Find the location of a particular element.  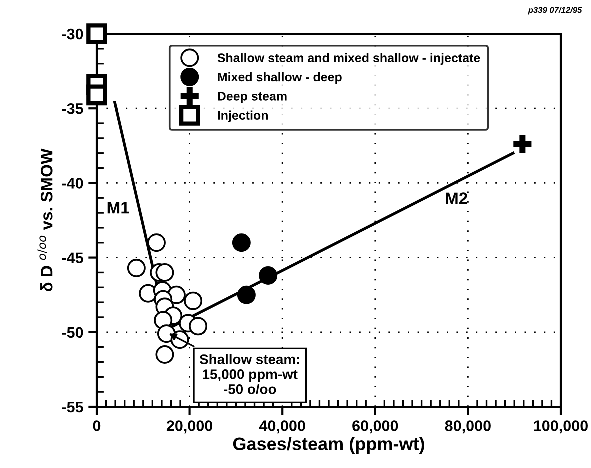

annotation: Shallow steam: 15,000 ppm-wt -50 o/oo is located at coordinates (250, 374).